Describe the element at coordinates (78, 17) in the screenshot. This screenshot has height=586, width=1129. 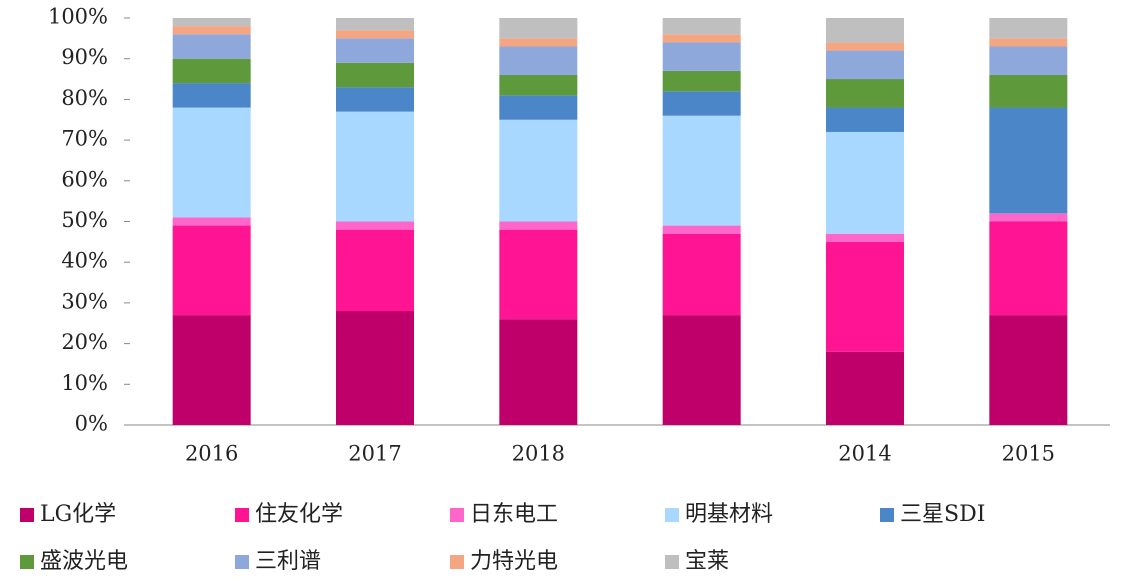
I see `y-tick-label: 100%` at that location.